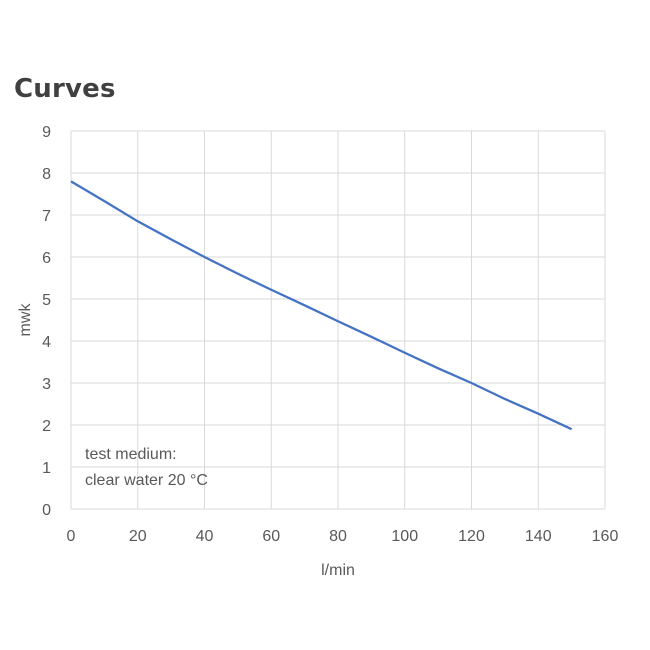  I want to click on annotation-line-1: test medium:, so click(131, 454).